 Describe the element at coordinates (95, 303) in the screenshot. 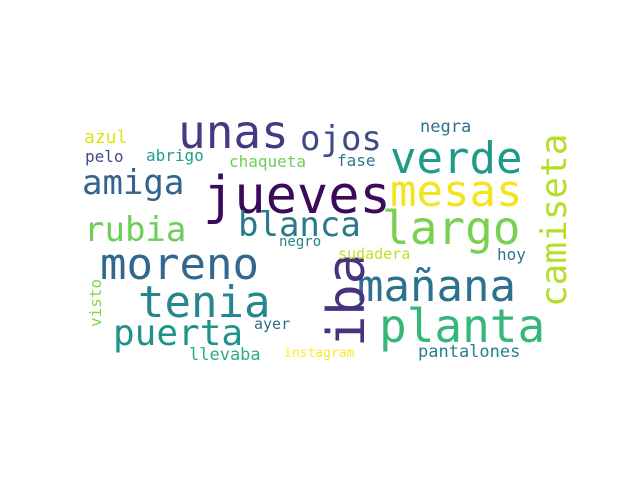

I see `word-visto: visto` at that location.